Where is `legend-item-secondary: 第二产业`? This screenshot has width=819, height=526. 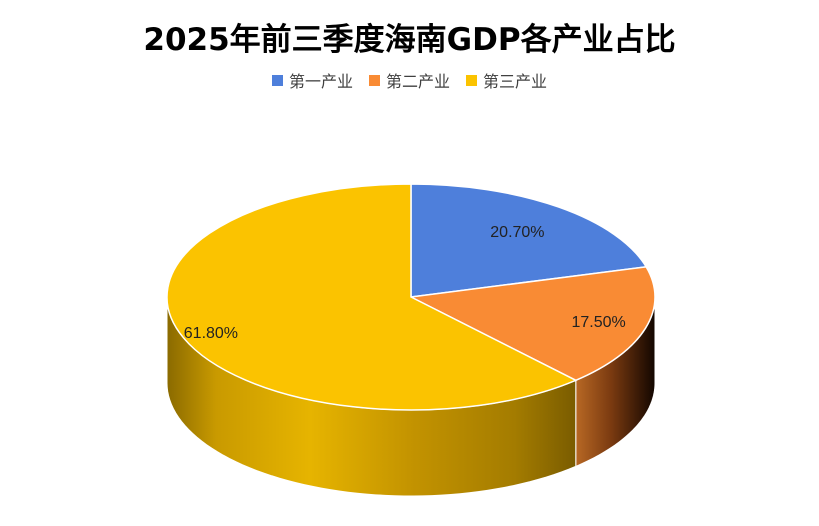 legend-item-secondary: 第二产业 is located at coordinates (409, 80).